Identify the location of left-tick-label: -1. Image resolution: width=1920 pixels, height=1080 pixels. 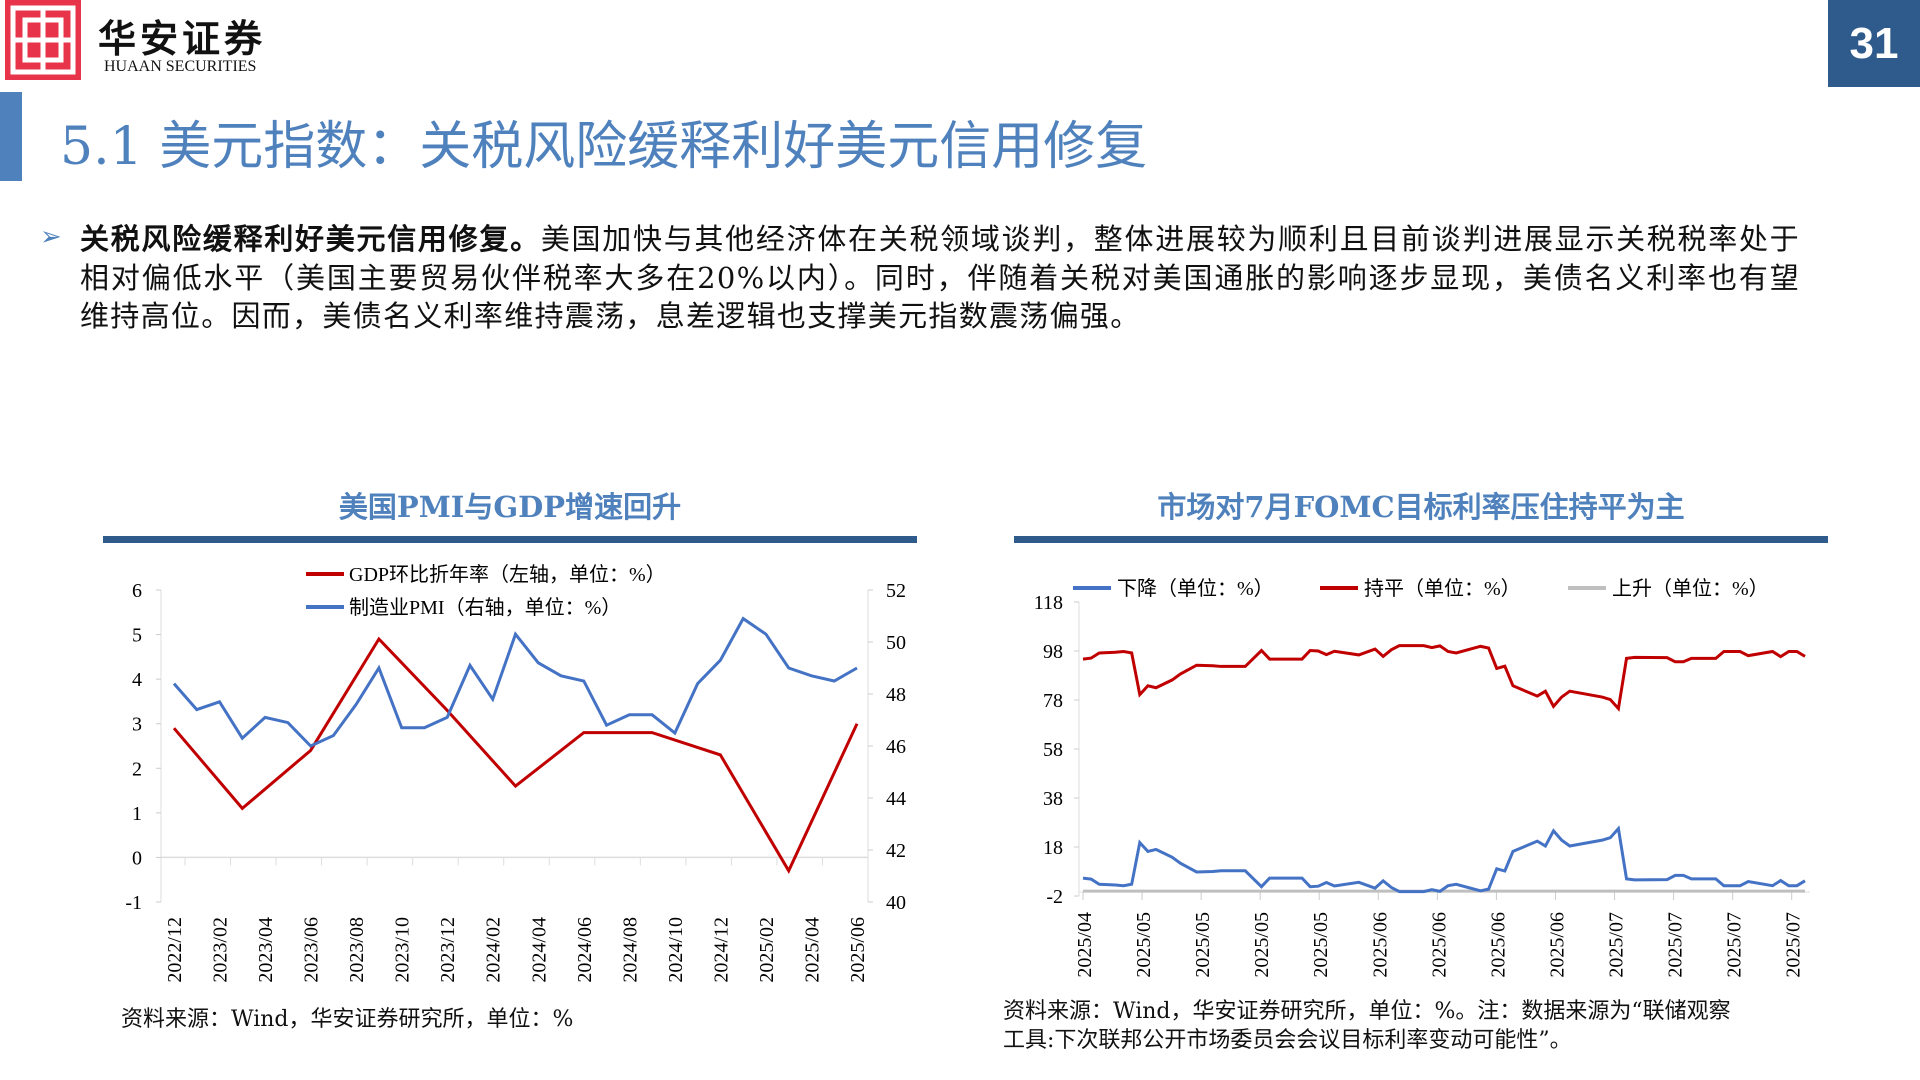
(133, 903).